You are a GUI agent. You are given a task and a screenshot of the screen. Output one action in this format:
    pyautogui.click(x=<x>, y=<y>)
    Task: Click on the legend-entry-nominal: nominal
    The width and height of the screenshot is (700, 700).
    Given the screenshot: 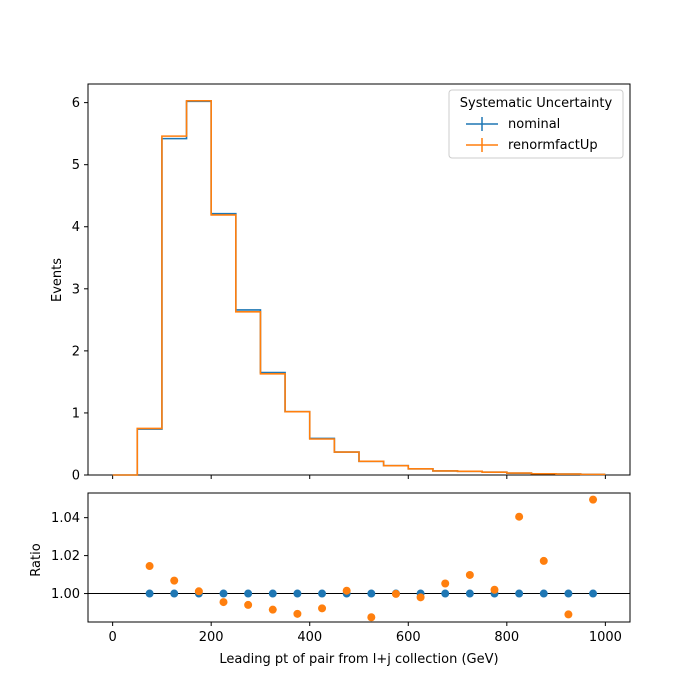 What is the action you would take?
    pyautogui.click(x=513, y=124)
    